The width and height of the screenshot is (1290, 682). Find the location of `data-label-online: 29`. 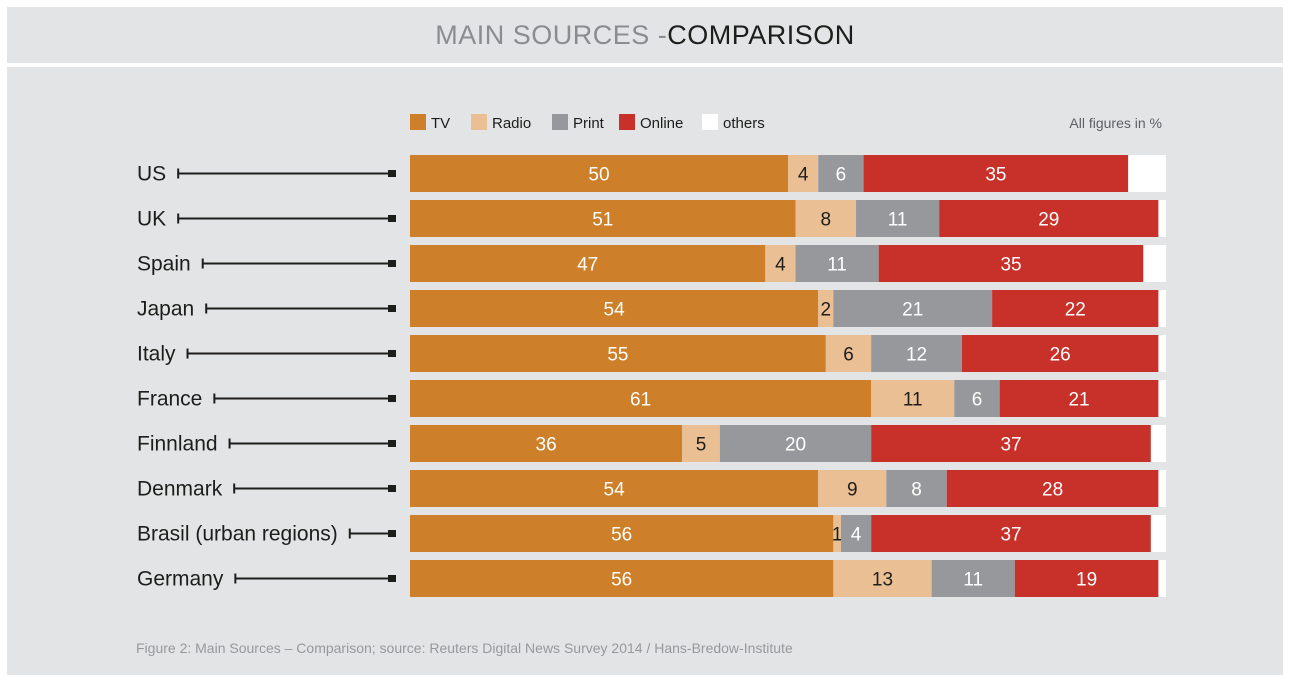

data-label-online: 29 is located at coordinates (1048, 220).